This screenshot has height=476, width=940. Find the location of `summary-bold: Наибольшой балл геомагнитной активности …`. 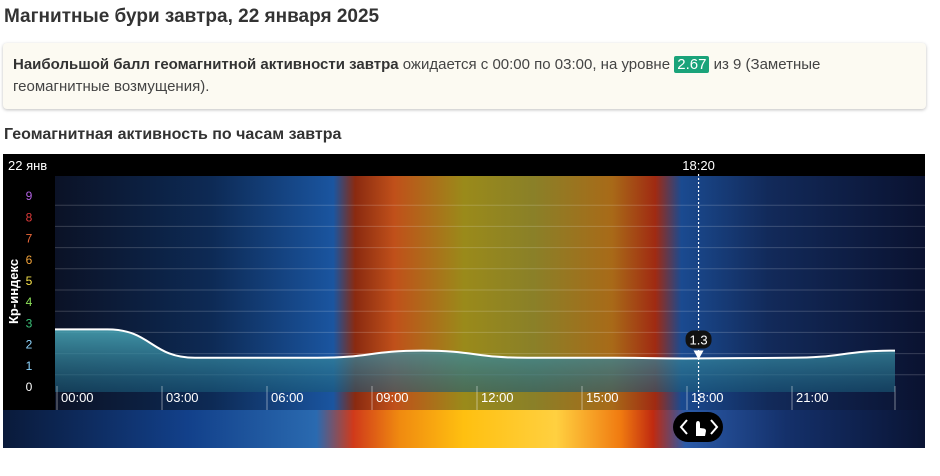

summary-bold: Наибольшой балл геомагнитной активности … is located at coordinates (206, 64).